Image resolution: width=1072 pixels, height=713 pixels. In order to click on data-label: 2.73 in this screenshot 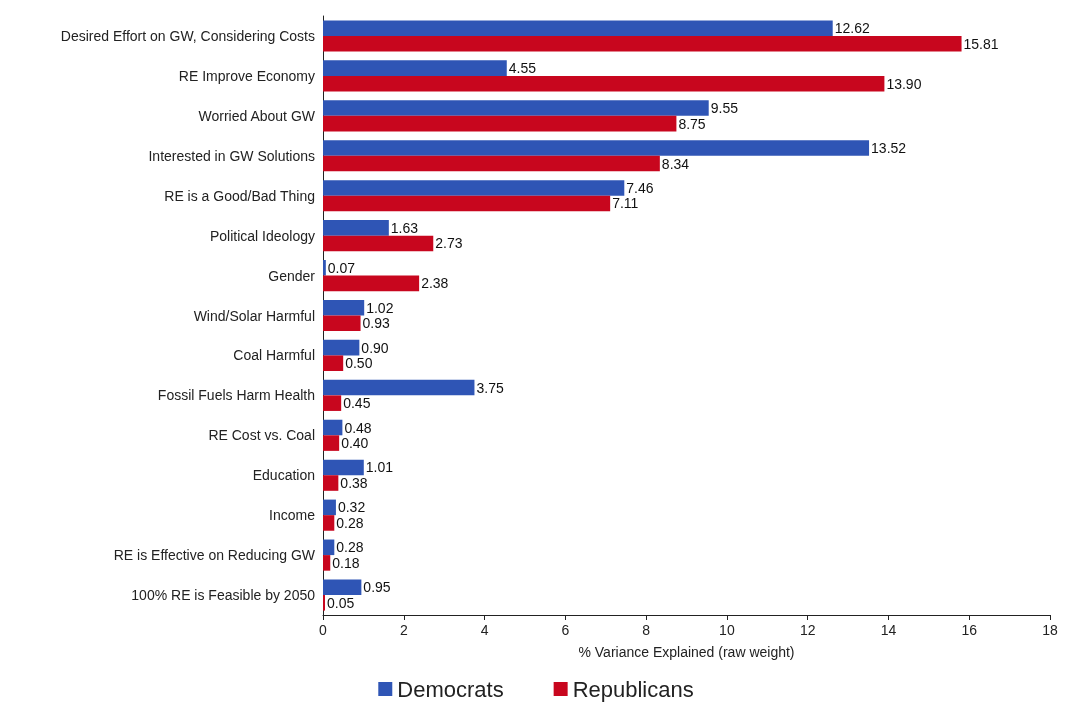, I will do `click(449, 243)`.